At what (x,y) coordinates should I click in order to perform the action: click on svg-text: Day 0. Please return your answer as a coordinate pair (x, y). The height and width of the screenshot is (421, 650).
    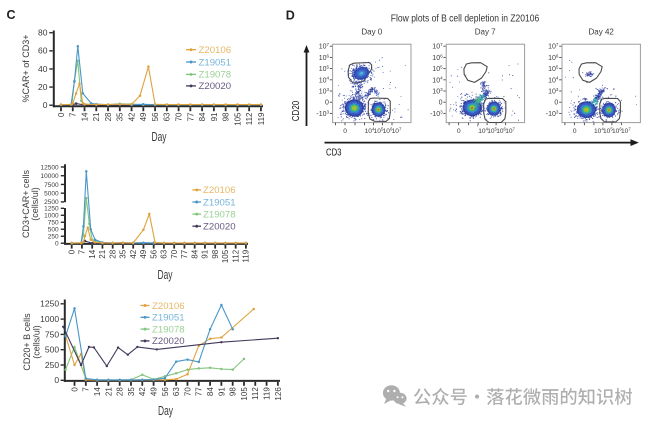
    Looking at the image, I should click on (371, 32).